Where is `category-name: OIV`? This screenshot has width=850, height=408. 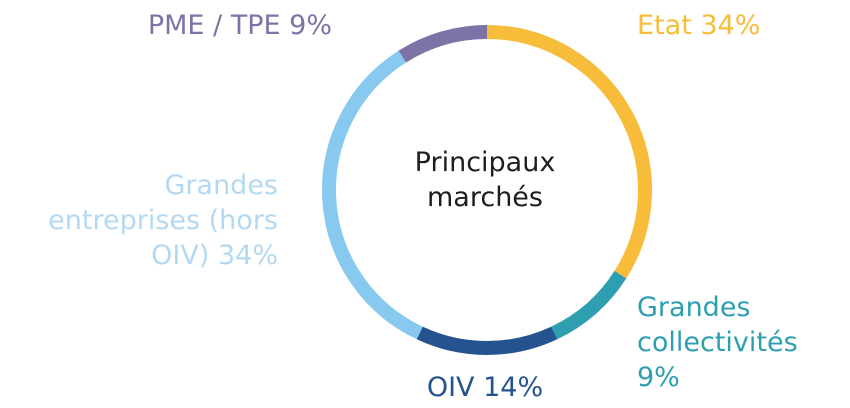
category-name: OIV is located at coordinates (450, 387).